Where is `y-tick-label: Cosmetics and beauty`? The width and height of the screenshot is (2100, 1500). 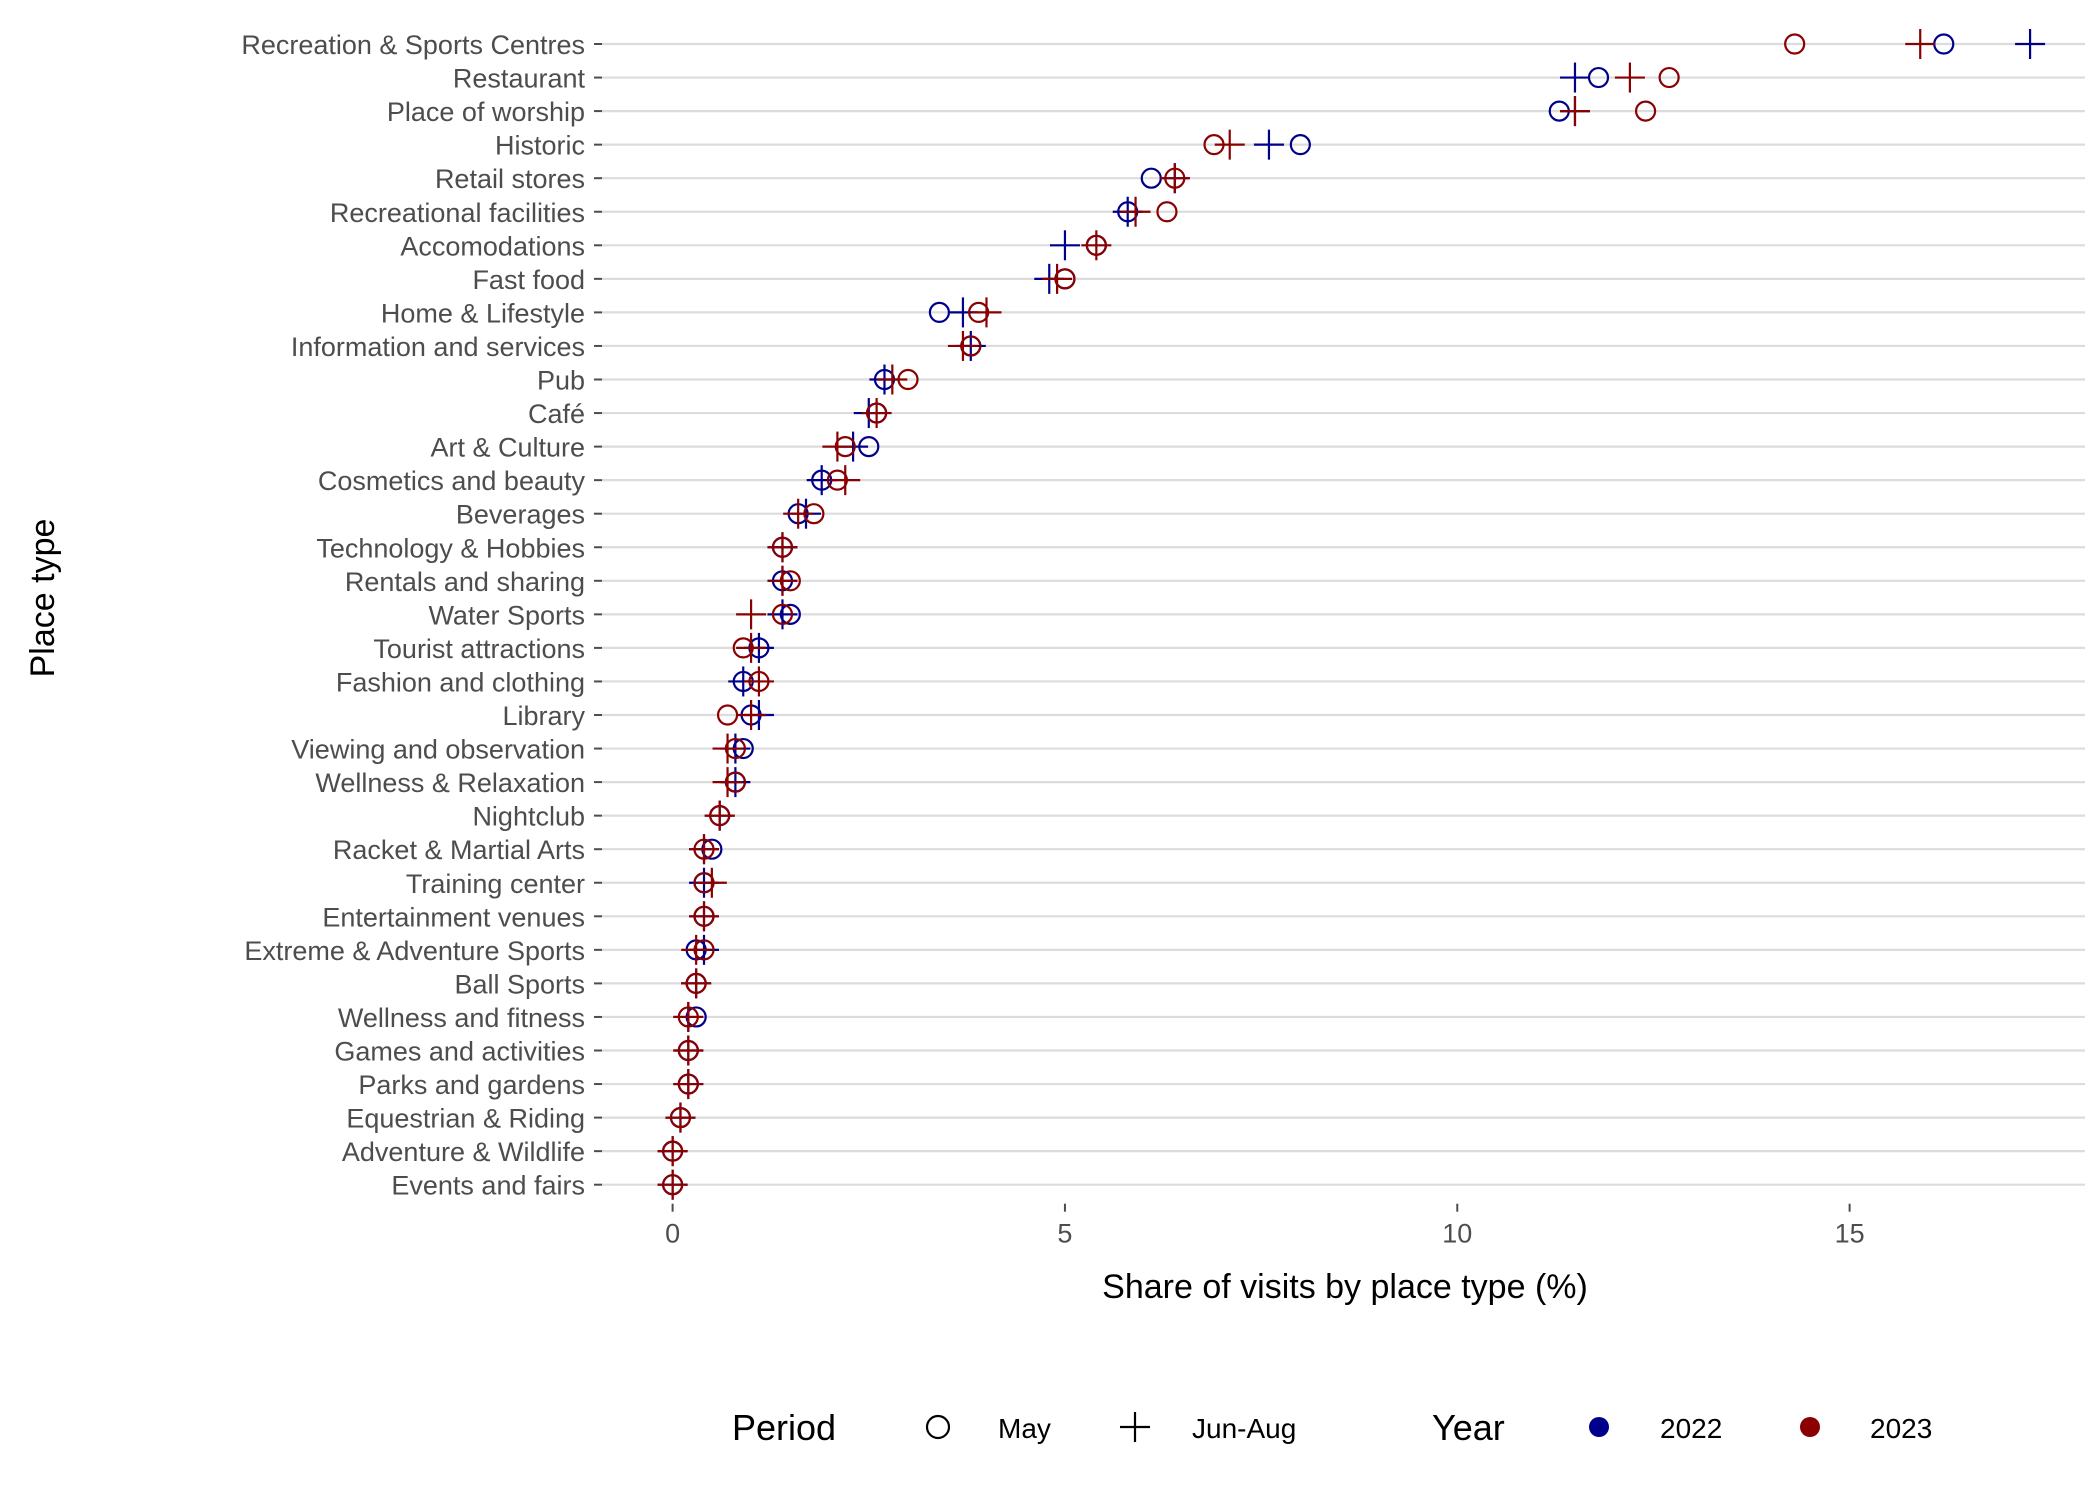 y-tick-label: Cosmetics and beauty is located at coordinates (452, 481).